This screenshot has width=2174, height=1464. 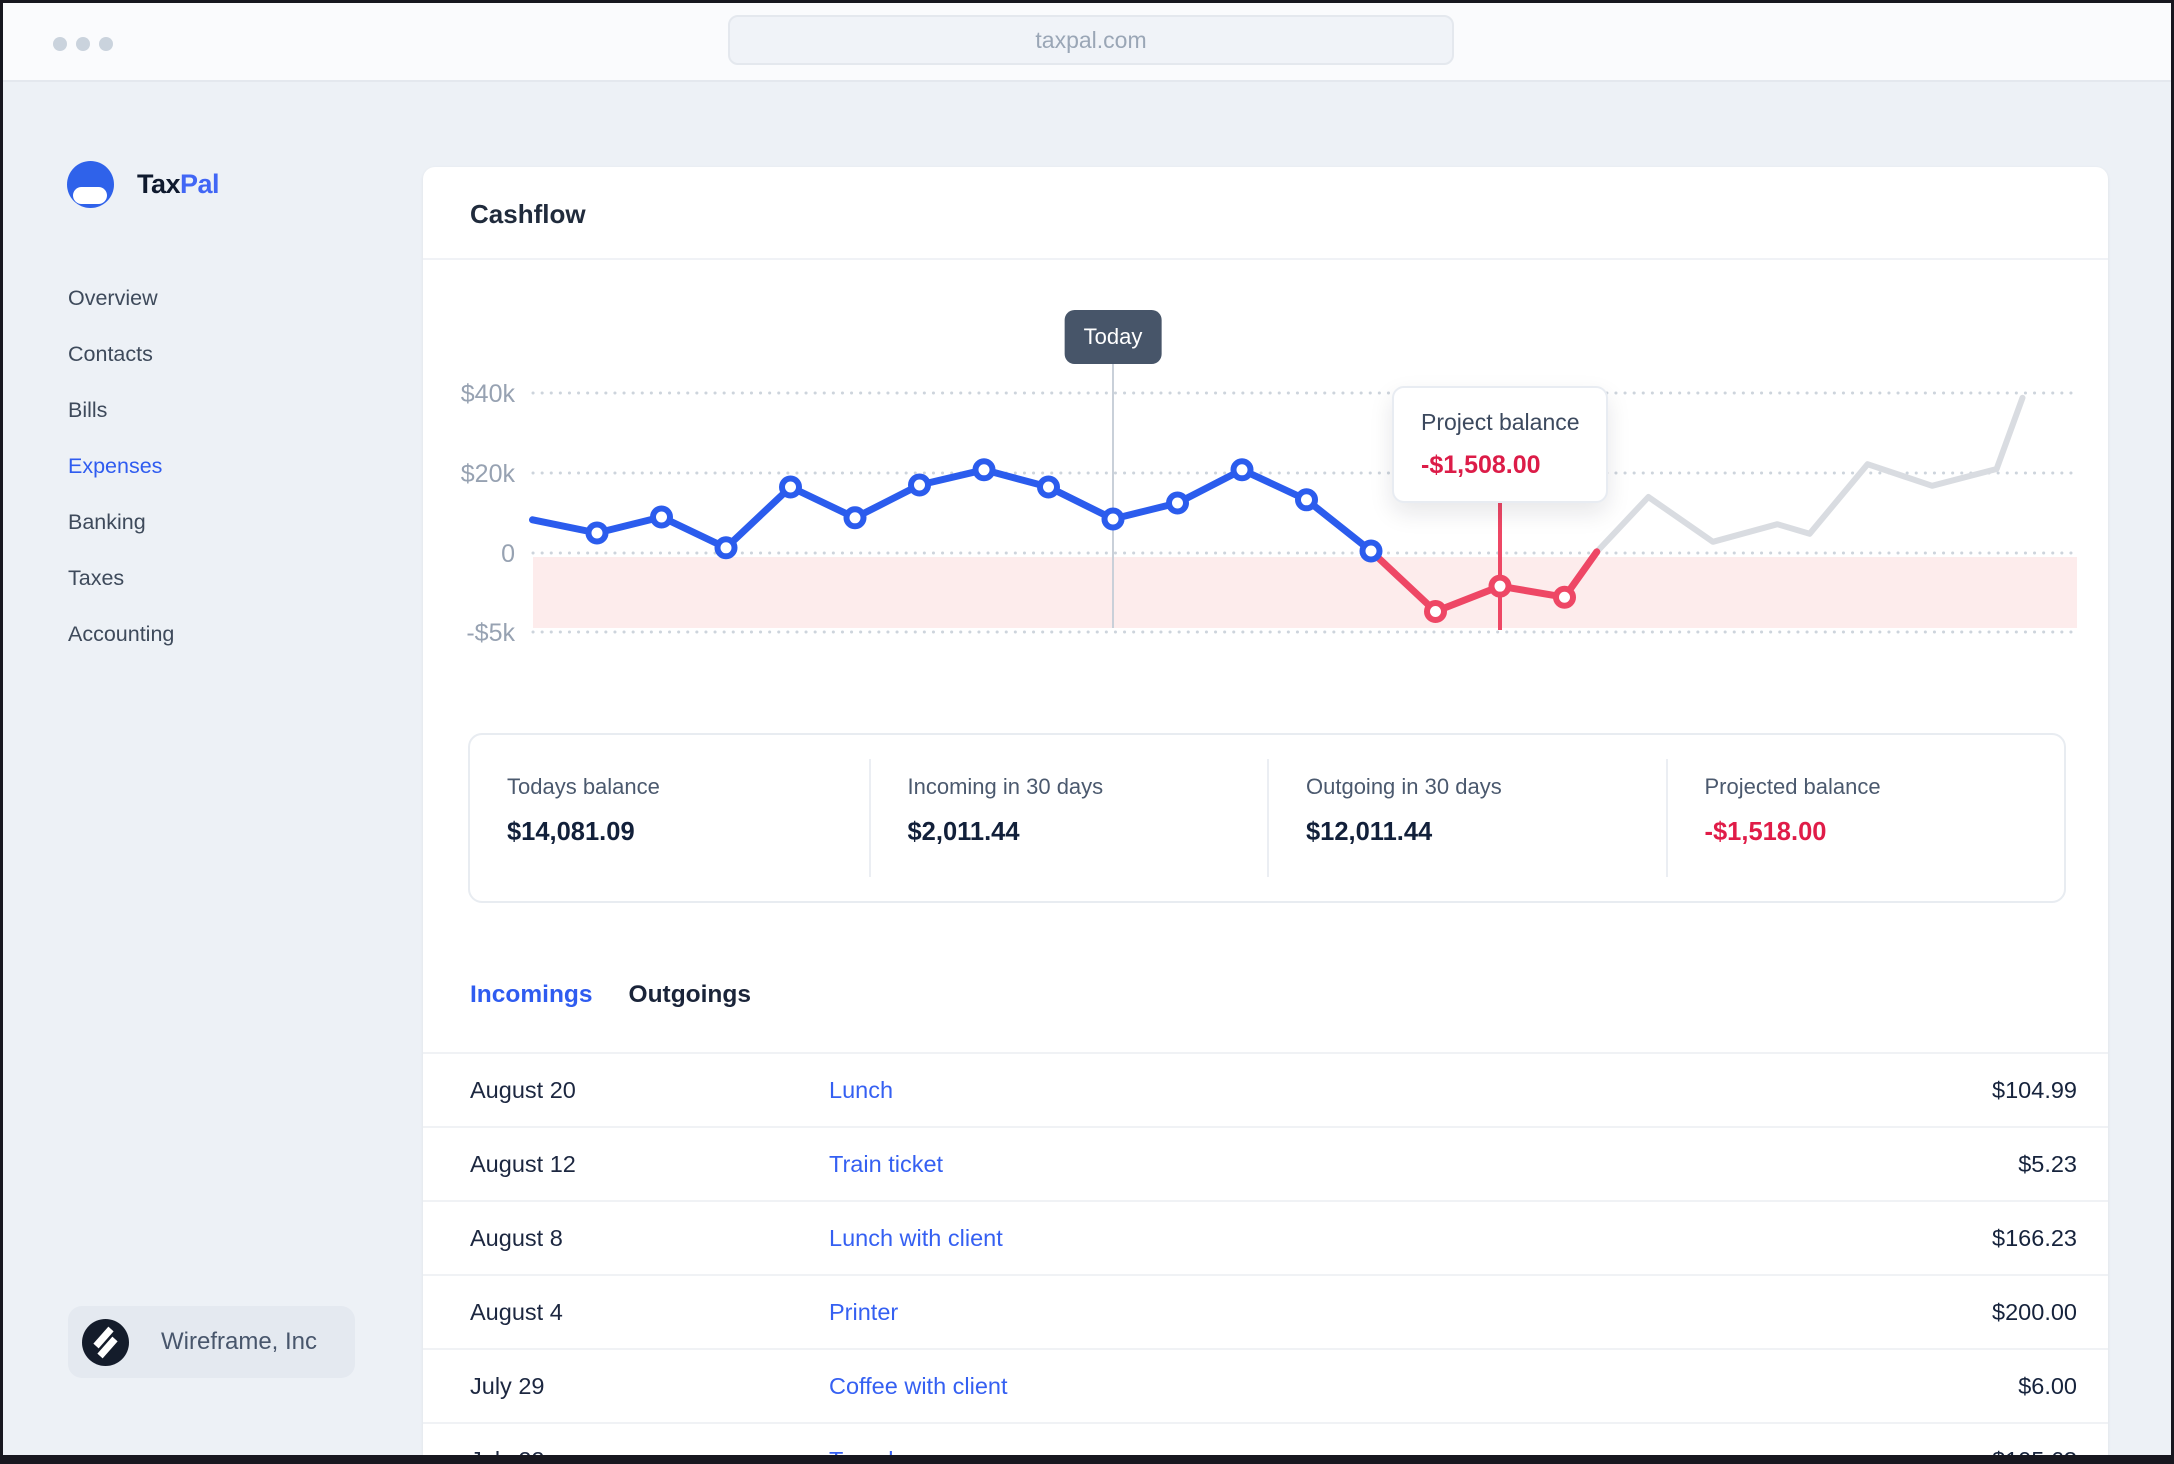 What do you see at coordinates (1765, 832) in the screenshot?
I see `stat-value: -$1,518.00` at bounding box center [1765, 832].